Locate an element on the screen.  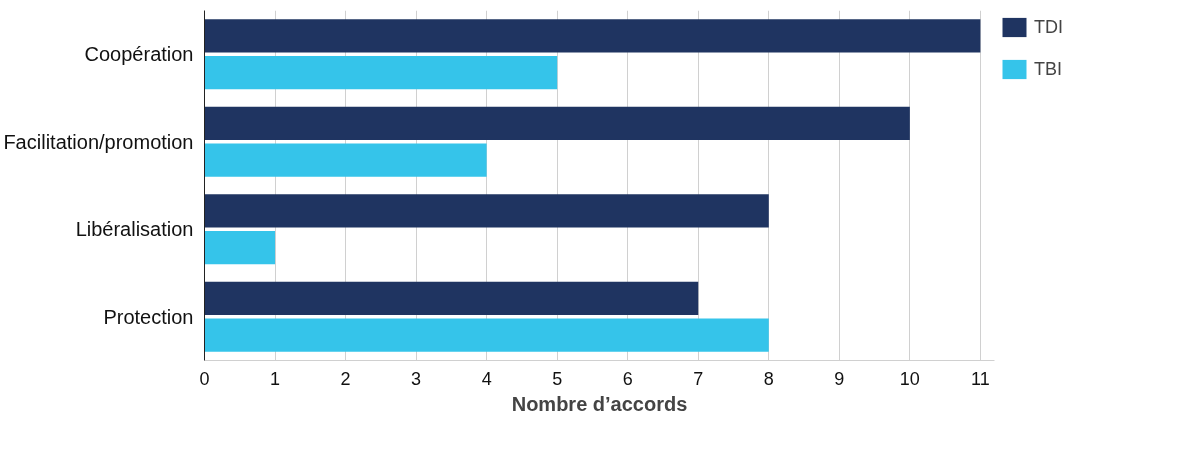
y-tick-label: Coopération is located at coordinates (139, 54).